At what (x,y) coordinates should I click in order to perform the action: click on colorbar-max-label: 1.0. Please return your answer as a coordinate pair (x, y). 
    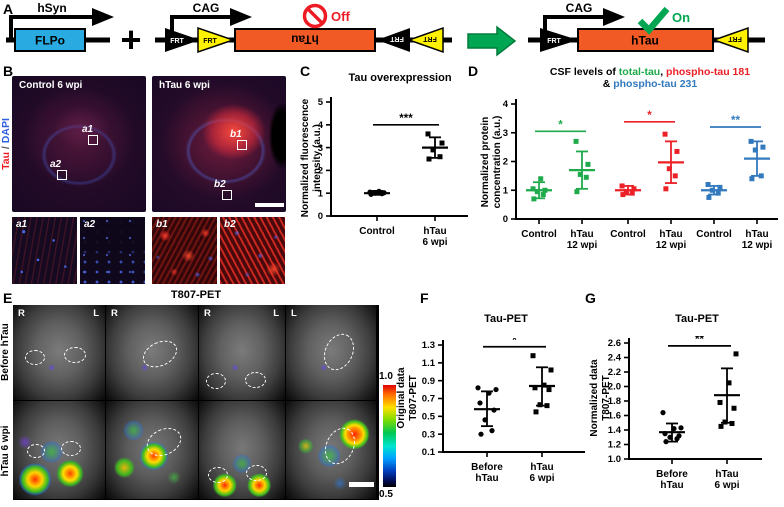
    Looking at the image, I should click on (386, 376).